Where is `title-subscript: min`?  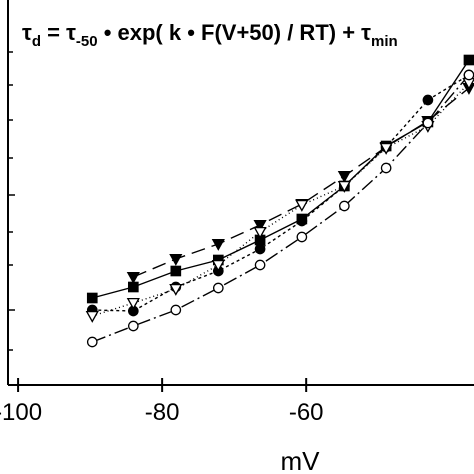
title-subscript: min is located at coordinates (384, 41).